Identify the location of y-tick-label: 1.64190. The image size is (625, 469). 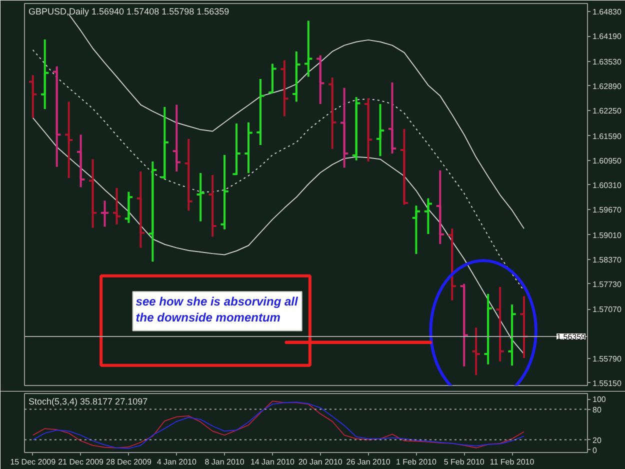
(607, 37).